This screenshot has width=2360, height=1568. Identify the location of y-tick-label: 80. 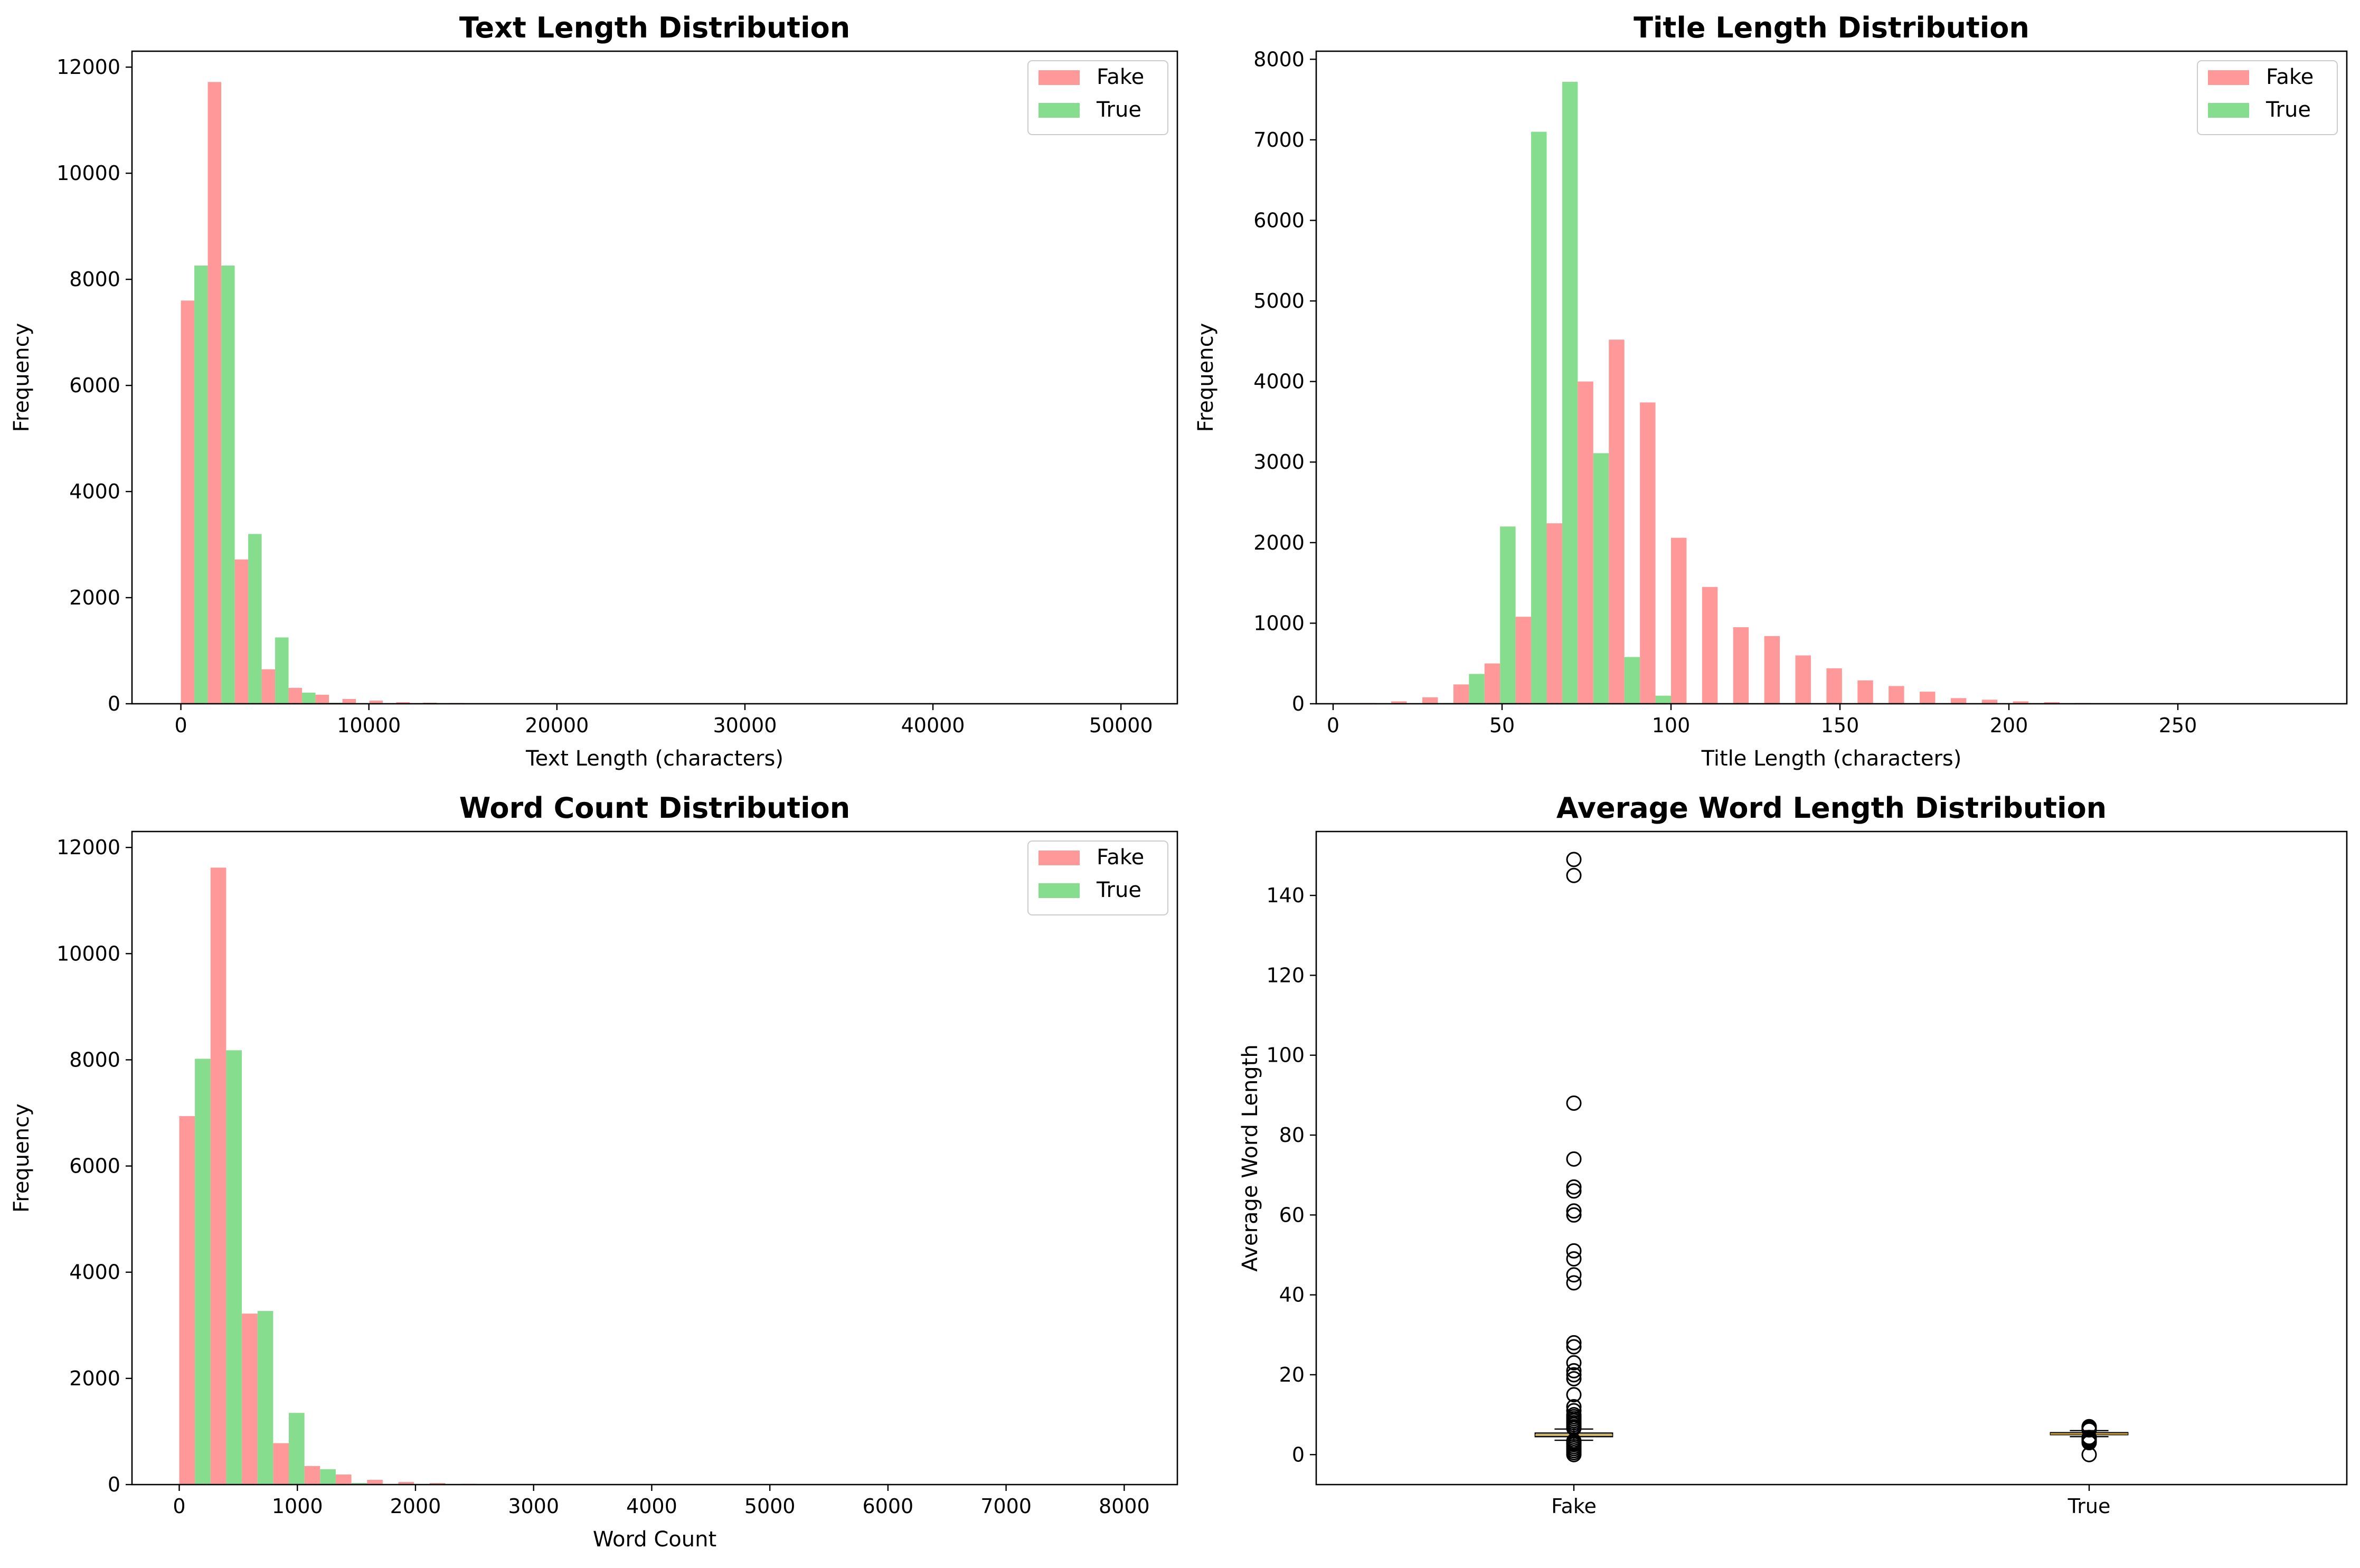
(1292, 1135).